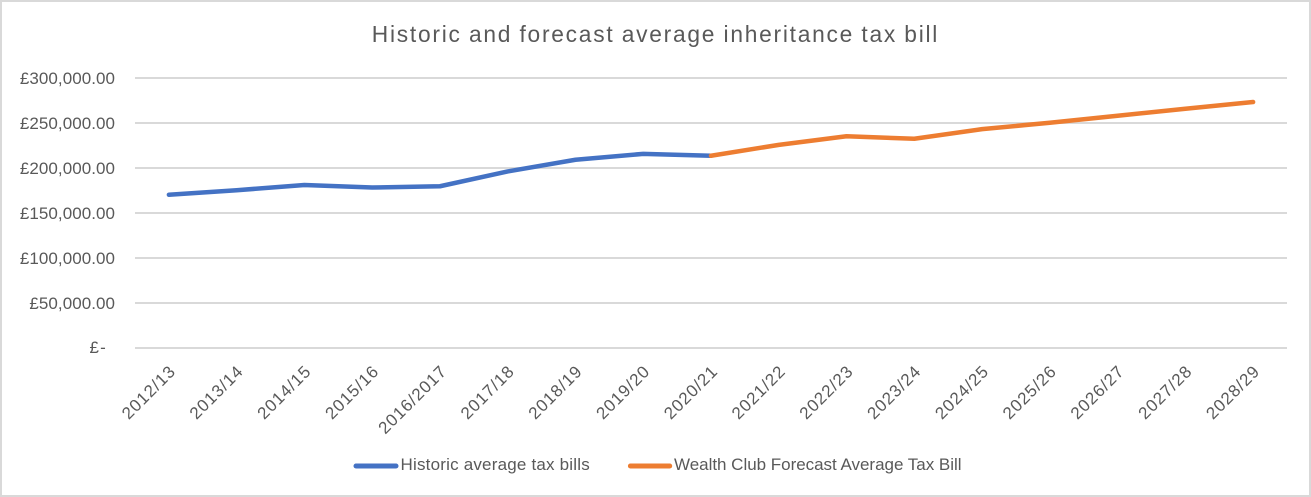  I want to click on svg-text: 2015/16, so click(351, 392).